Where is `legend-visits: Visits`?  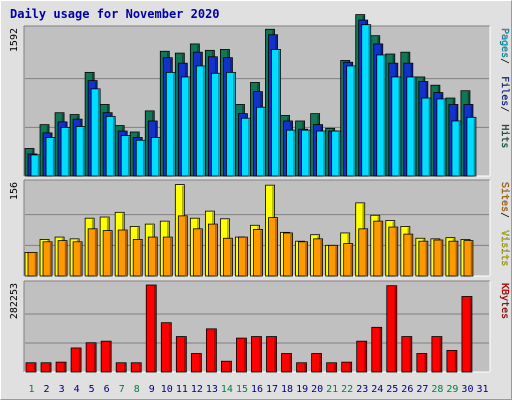 legend-visits: Visits is located at coordinates (504, 248).